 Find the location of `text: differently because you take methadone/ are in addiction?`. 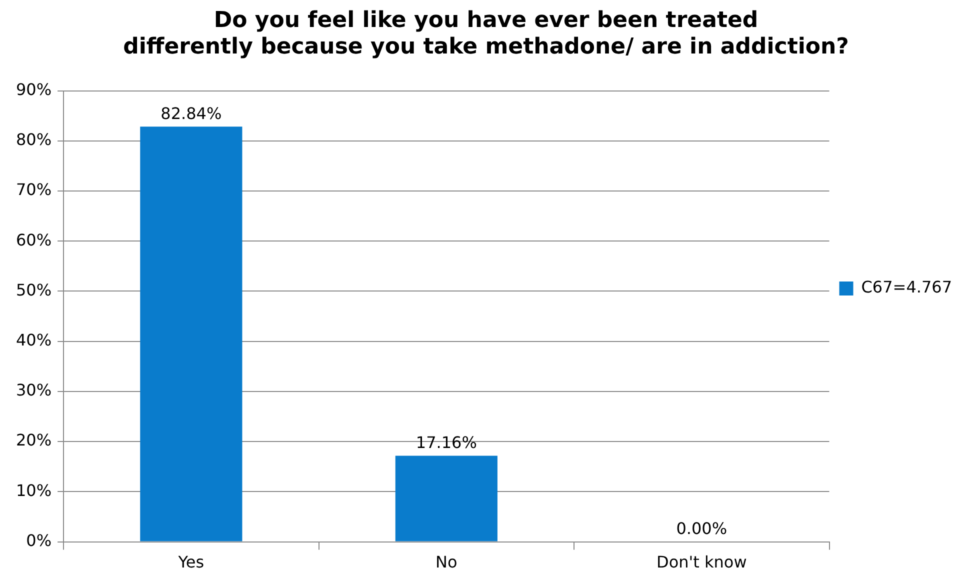

text: differently because you take methadone/ are in addiction? is located at coordinates (486, 47).